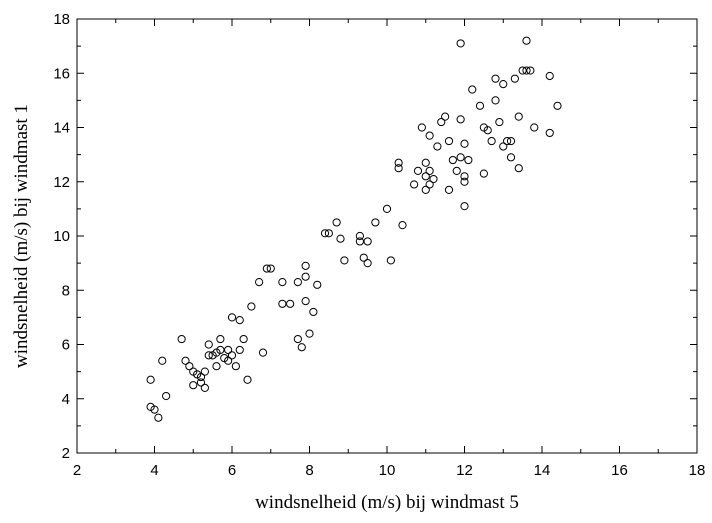 Image resolution: width=712 pixels, height=523 pixels. Describe the element at coordinates (61, 73) in the screenshot. I see `y-tick-label: 16` at that location.